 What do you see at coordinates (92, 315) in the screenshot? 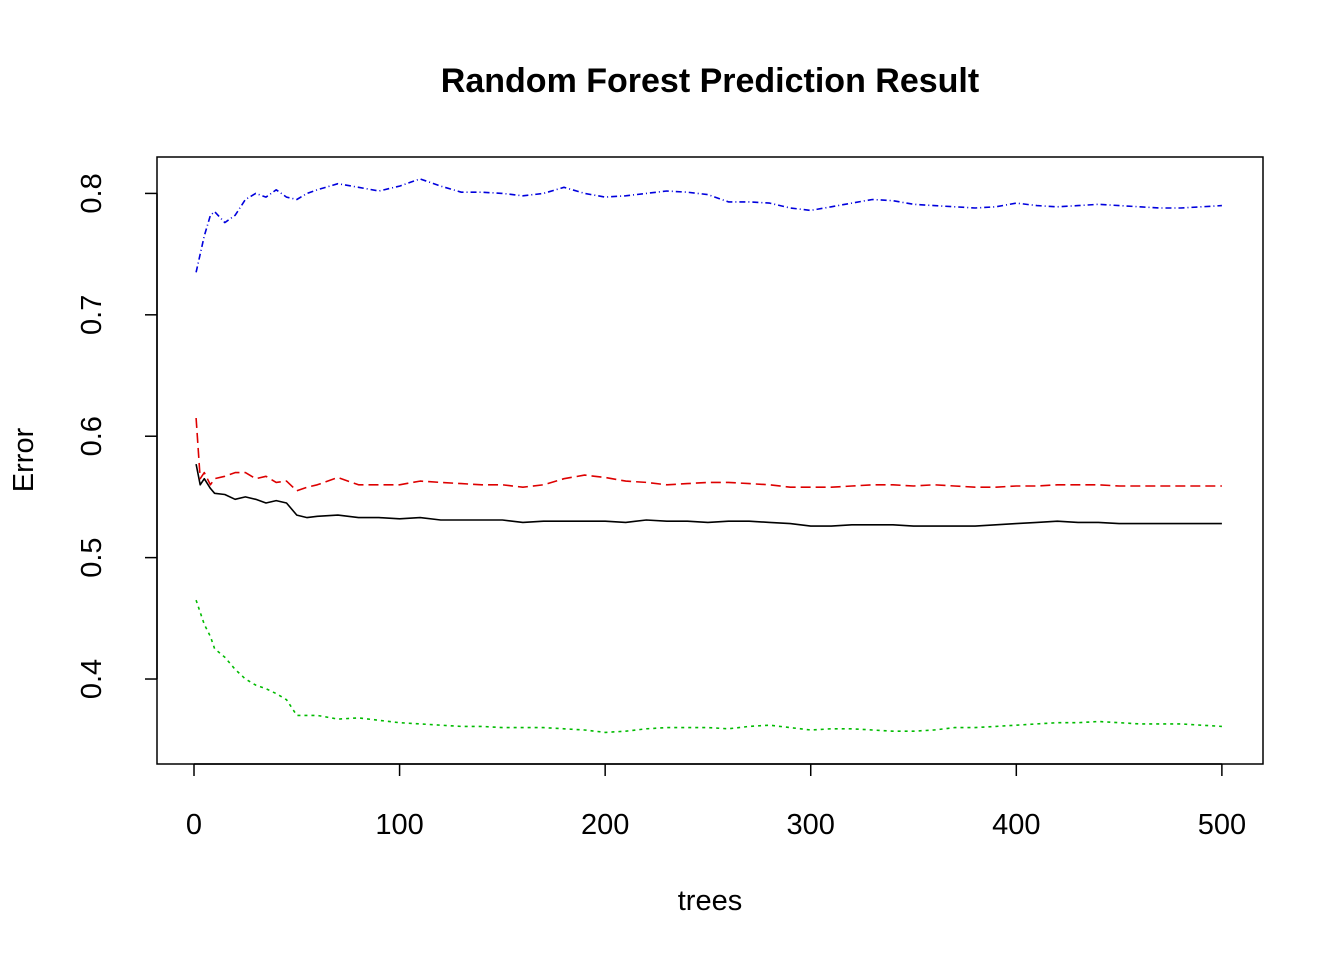
I see `y-tick-label: 0.7` at bounding box center [92, 315].